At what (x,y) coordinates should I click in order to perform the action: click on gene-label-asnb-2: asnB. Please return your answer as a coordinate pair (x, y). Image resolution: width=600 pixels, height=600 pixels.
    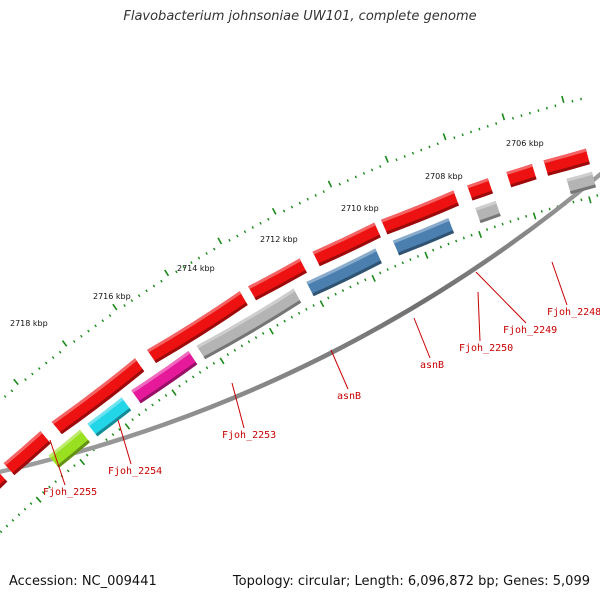
    Looking at the image, I should click on (349, 396).